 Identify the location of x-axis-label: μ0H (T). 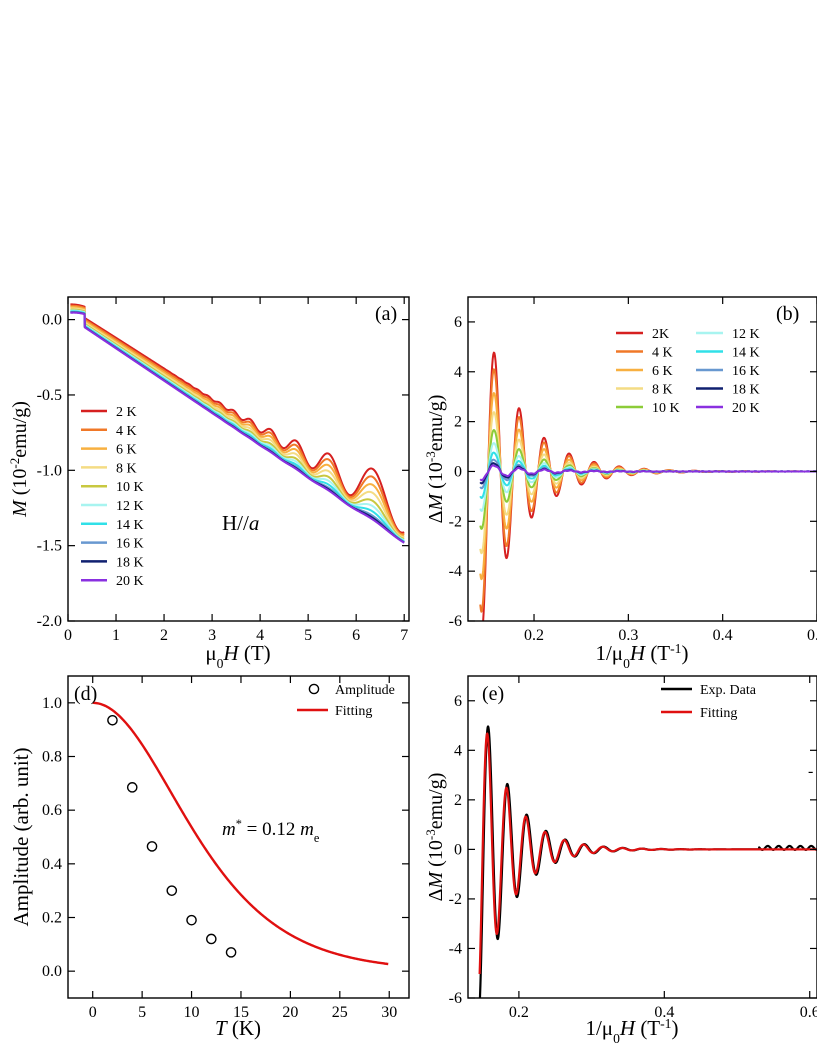
(237, 656).